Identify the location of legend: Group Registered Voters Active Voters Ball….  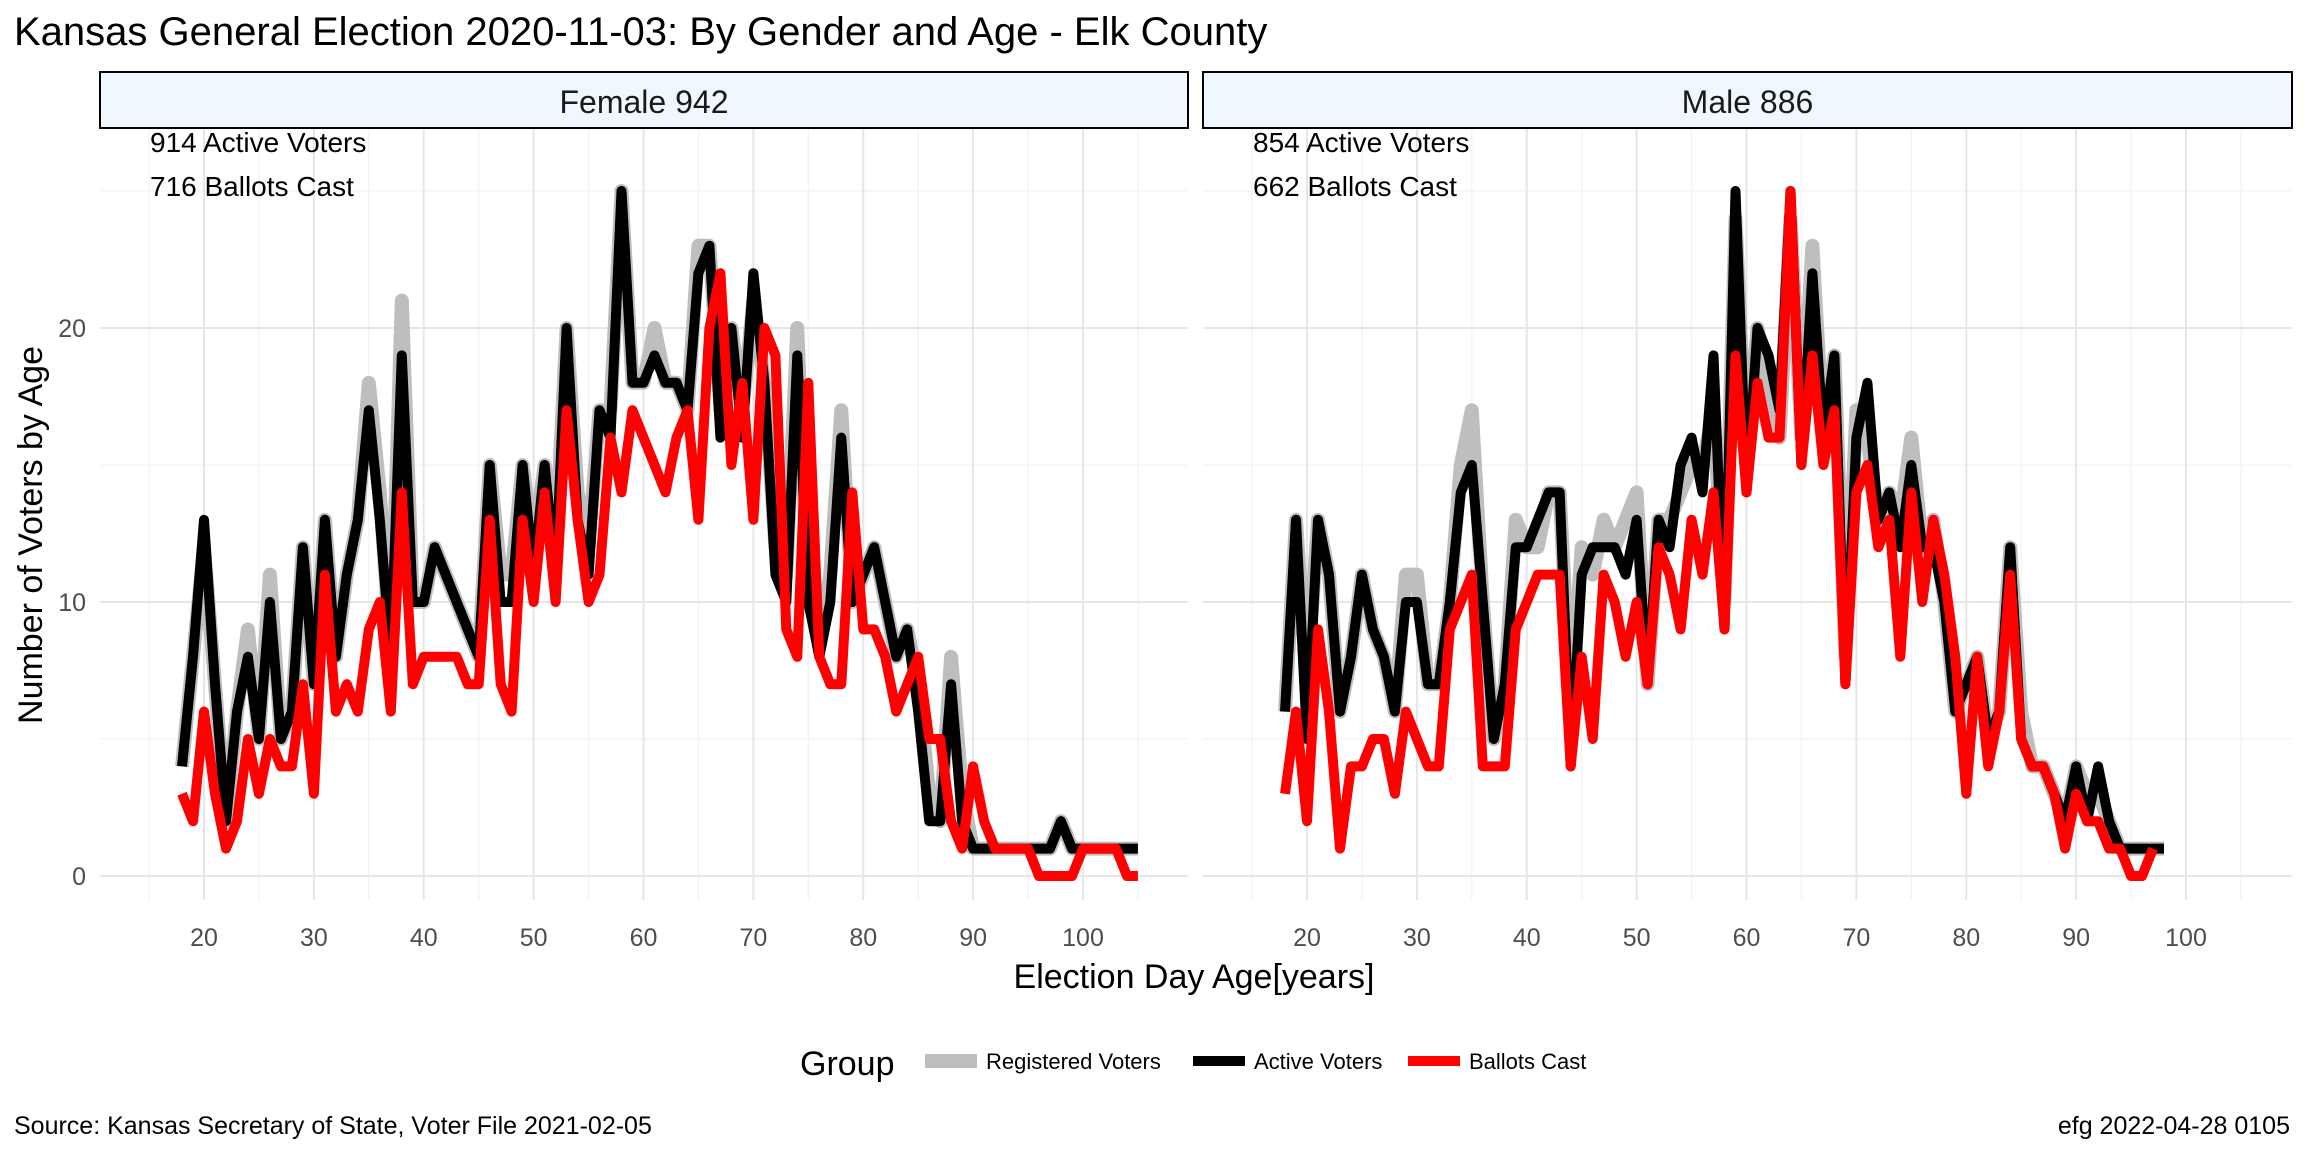
(1193, 1064).